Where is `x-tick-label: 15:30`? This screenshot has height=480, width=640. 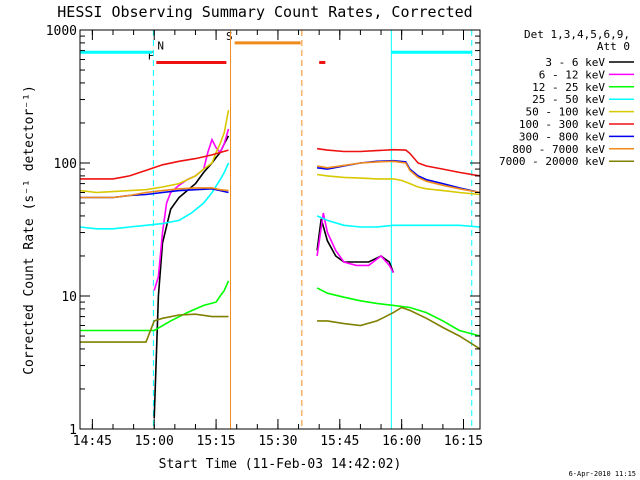
x-tick-label: 15:30 is located at coordinates (277, 441).